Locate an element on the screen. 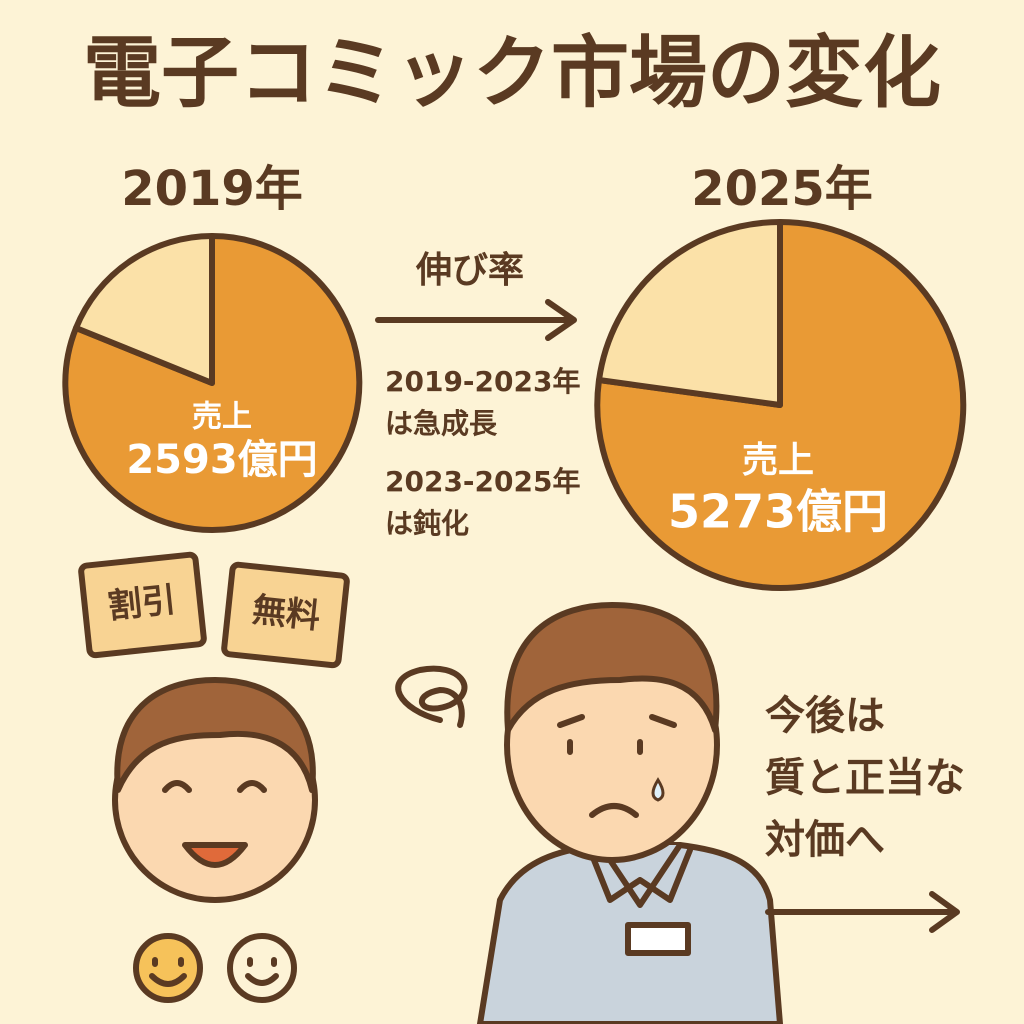  tag: 割引 is located at coordinates (142, 605).